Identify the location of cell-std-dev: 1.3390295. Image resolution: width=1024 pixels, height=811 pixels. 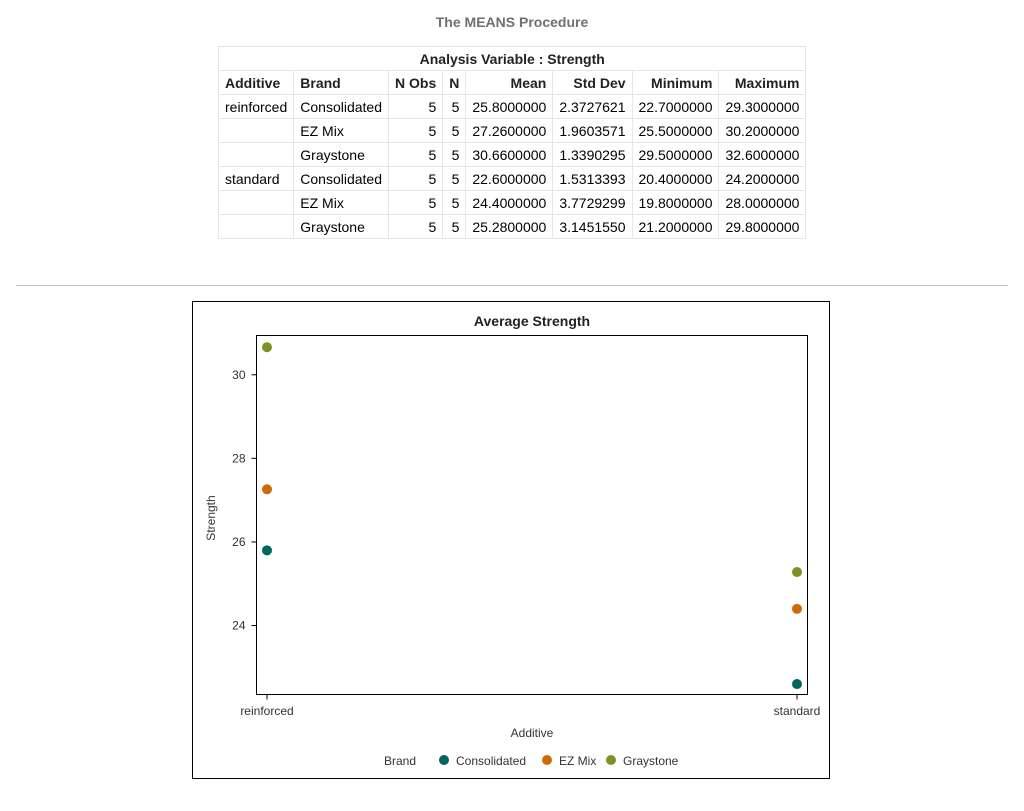
(592, 154).